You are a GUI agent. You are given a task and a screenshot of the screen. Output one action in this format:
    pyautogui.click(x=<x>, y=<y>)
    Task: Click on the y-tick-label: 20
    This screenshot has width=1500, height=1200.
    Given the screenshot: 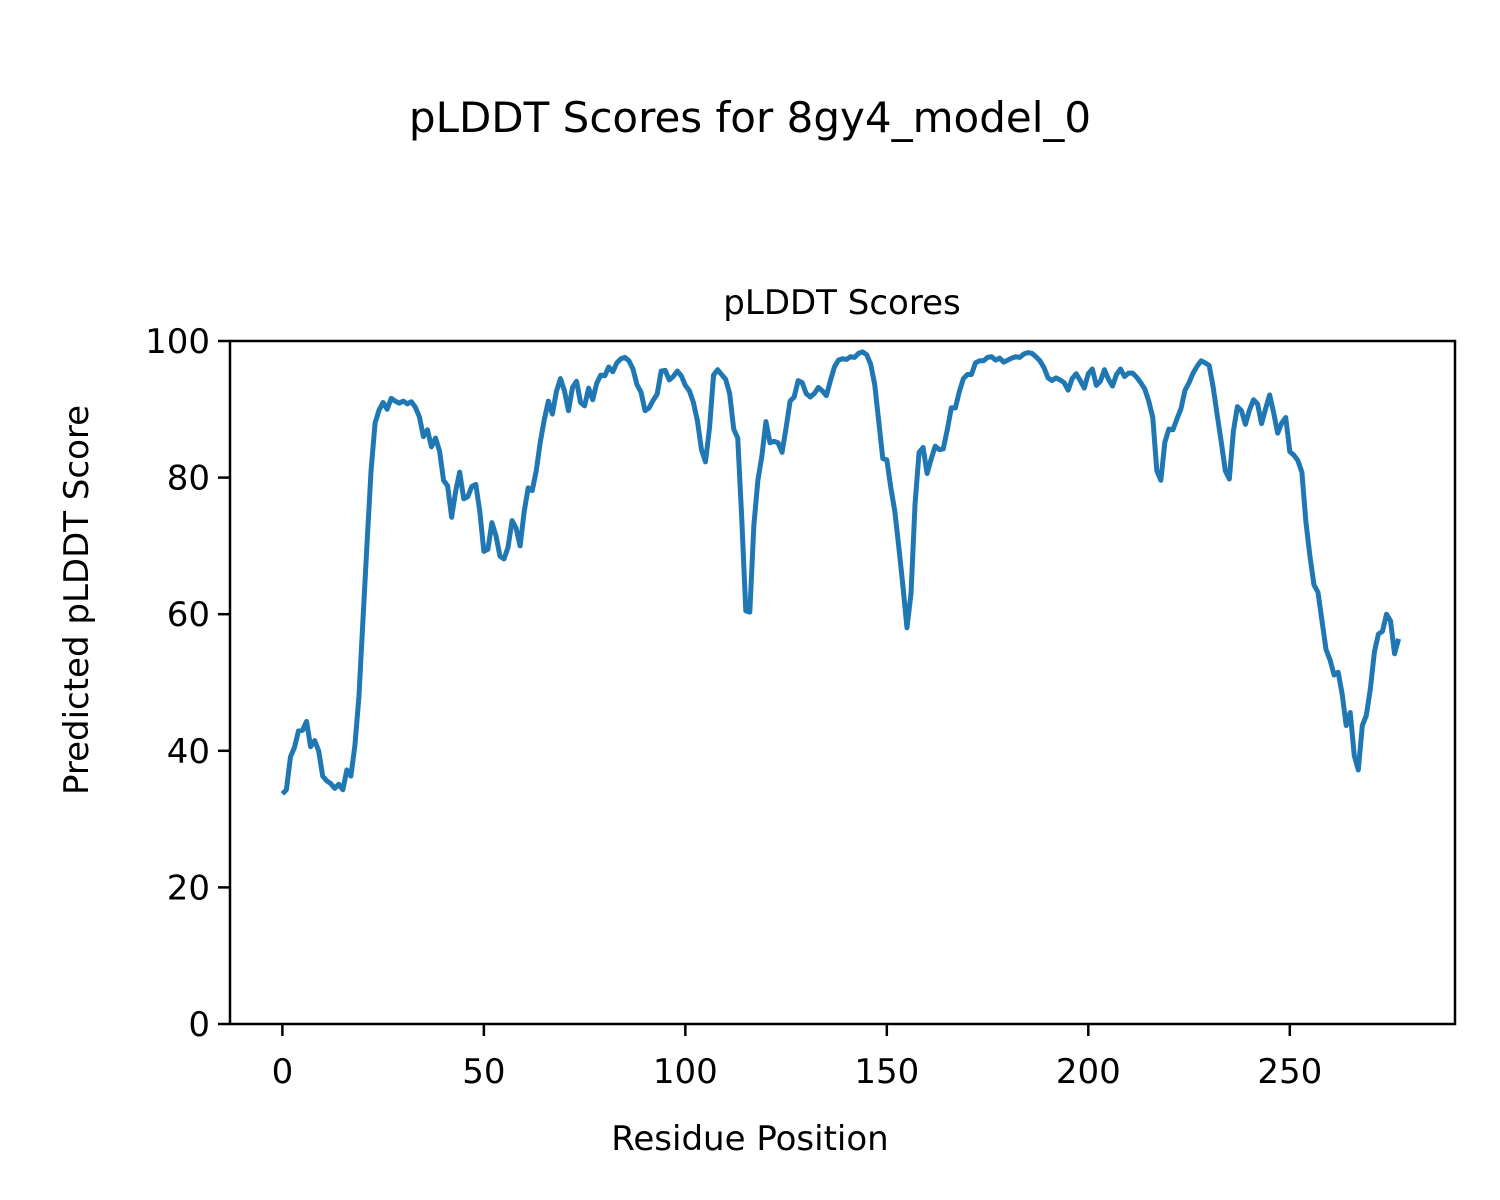 What is the action you would take?
    pyautogui.click(x=188, y=888)
    